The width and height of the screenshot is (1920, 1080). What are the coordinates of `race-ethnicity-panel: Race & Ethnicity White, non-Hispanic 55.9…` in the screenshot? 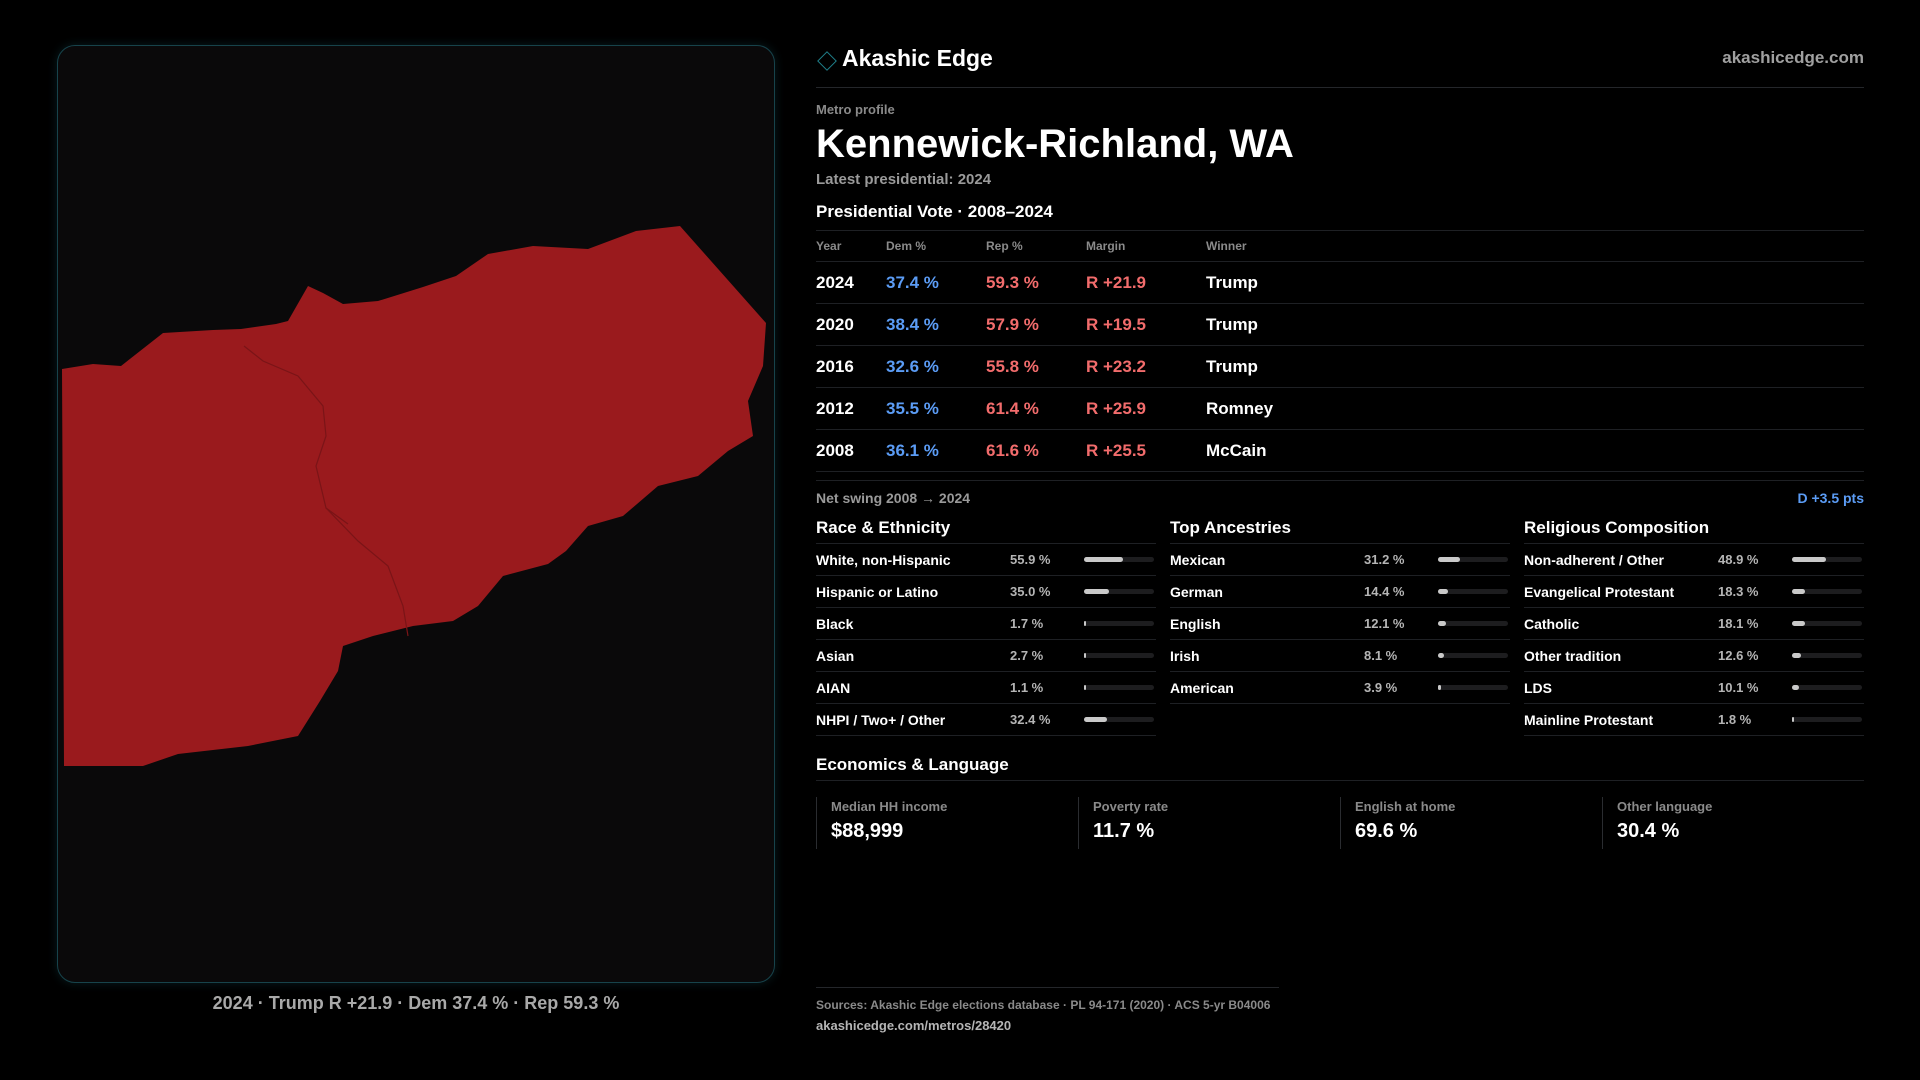 It's located at (986, 625).